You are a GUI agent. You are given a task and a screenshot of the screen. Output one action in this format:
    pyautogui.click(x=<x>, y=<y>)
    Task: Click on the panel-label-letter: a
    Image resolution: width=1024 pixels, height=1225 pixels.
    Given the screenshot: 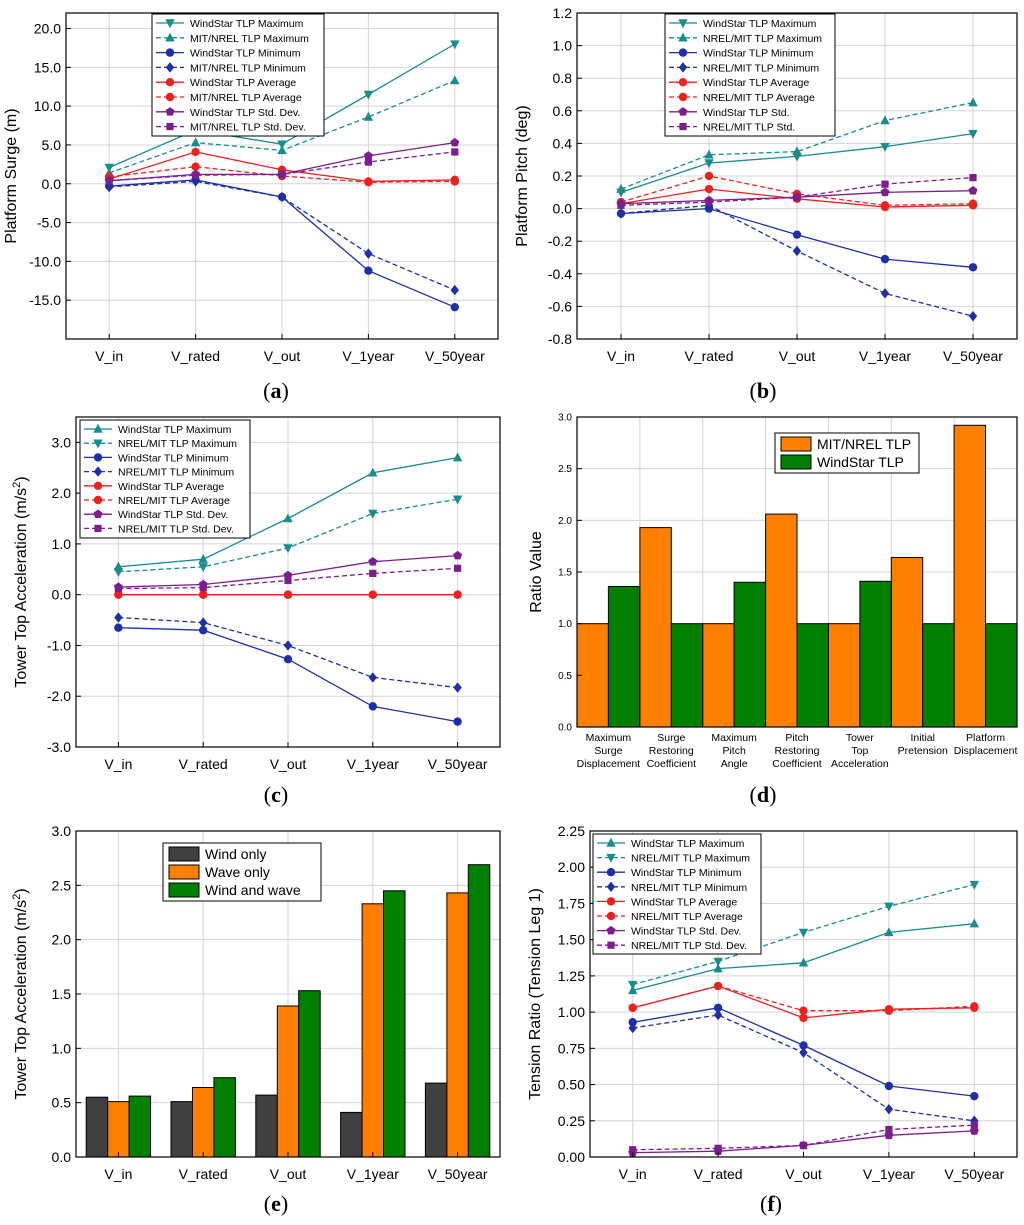 What is the action you would take?
    pyautogui.click(x=276, y=390)
    